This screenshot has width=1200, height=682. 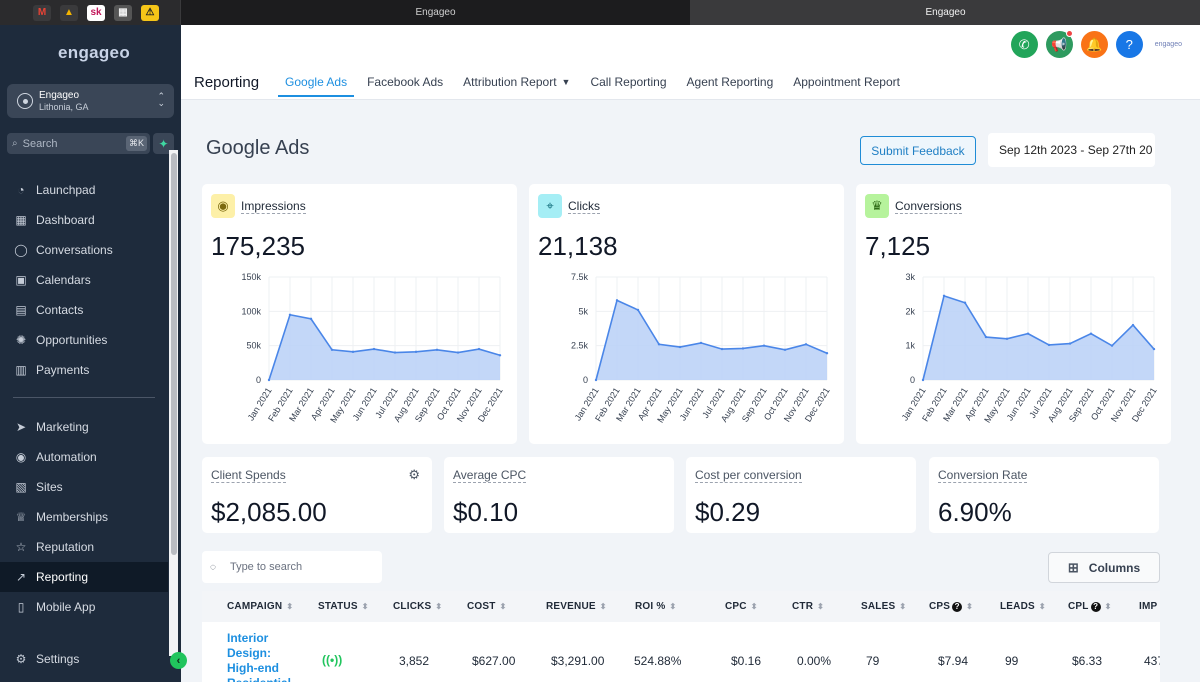 What do you see at coordinates (21, 547) in the screenshot?
I see `star-icon: ☆` at bounding box center [21, 547].